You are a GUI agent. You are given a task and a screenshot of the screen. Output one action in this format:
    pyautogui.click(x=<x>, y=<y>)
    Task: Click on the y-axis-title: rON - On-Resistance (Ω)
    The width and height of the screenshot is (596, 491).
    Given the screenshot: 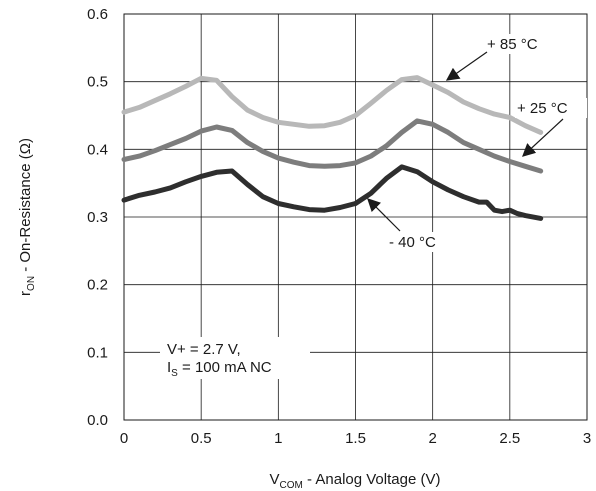 What is the action you would take?
    pyautogui.click(x=27, y=217)
    